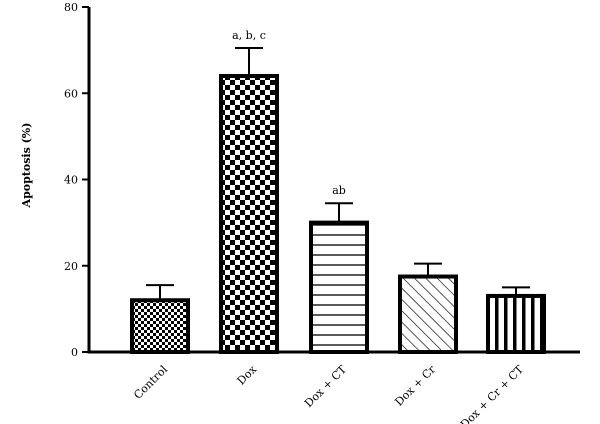  I want to click on x-tick-label: Control, so click(150, 382).